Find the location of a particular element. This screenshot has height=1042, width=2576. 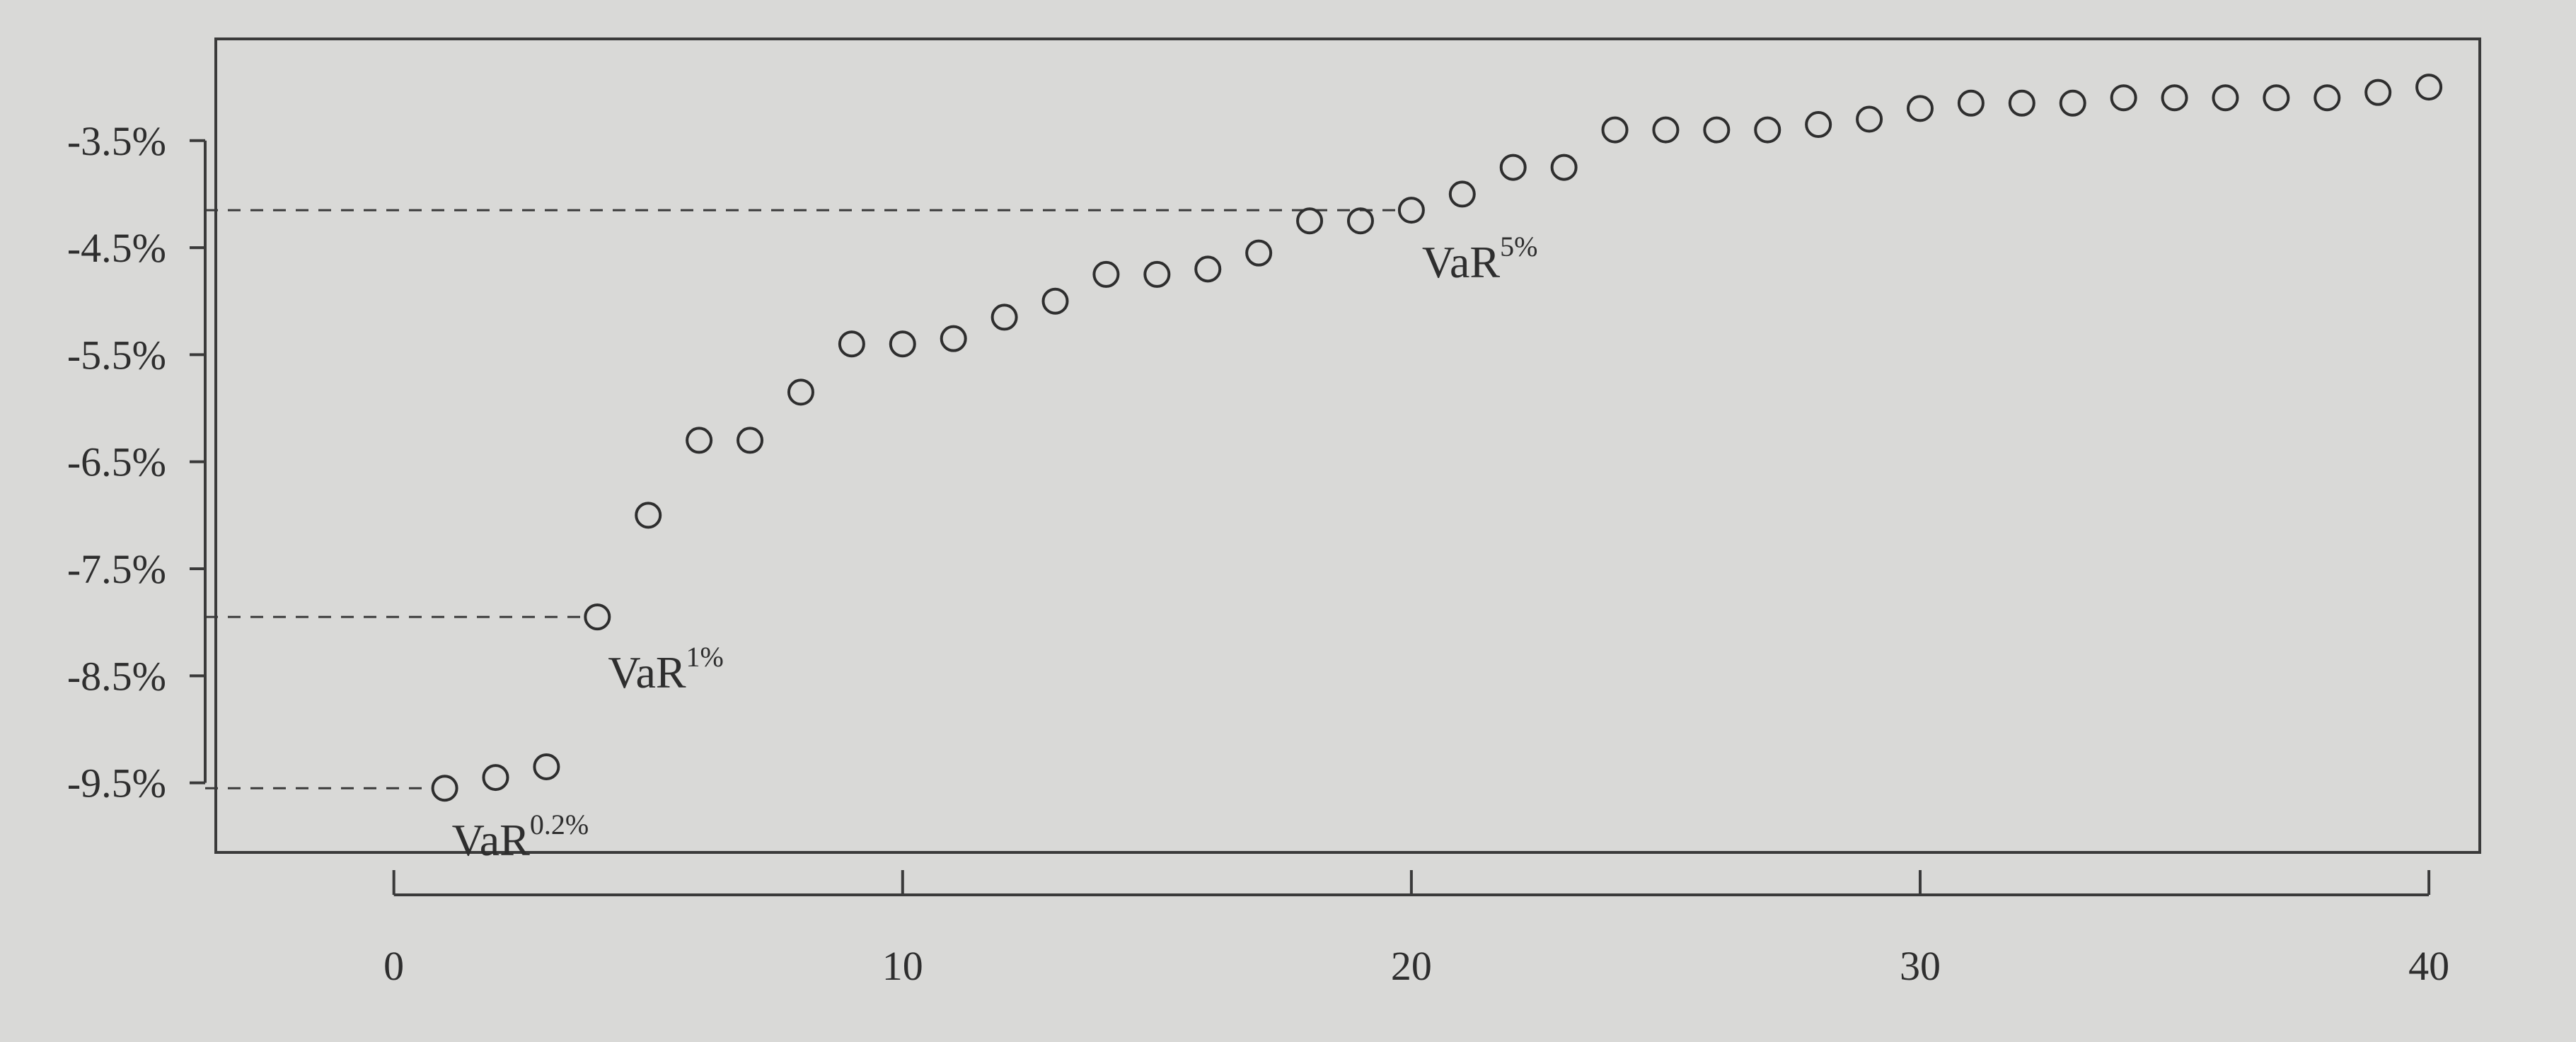

var-label-sup: 5% is located at coordinates (1518, 247).